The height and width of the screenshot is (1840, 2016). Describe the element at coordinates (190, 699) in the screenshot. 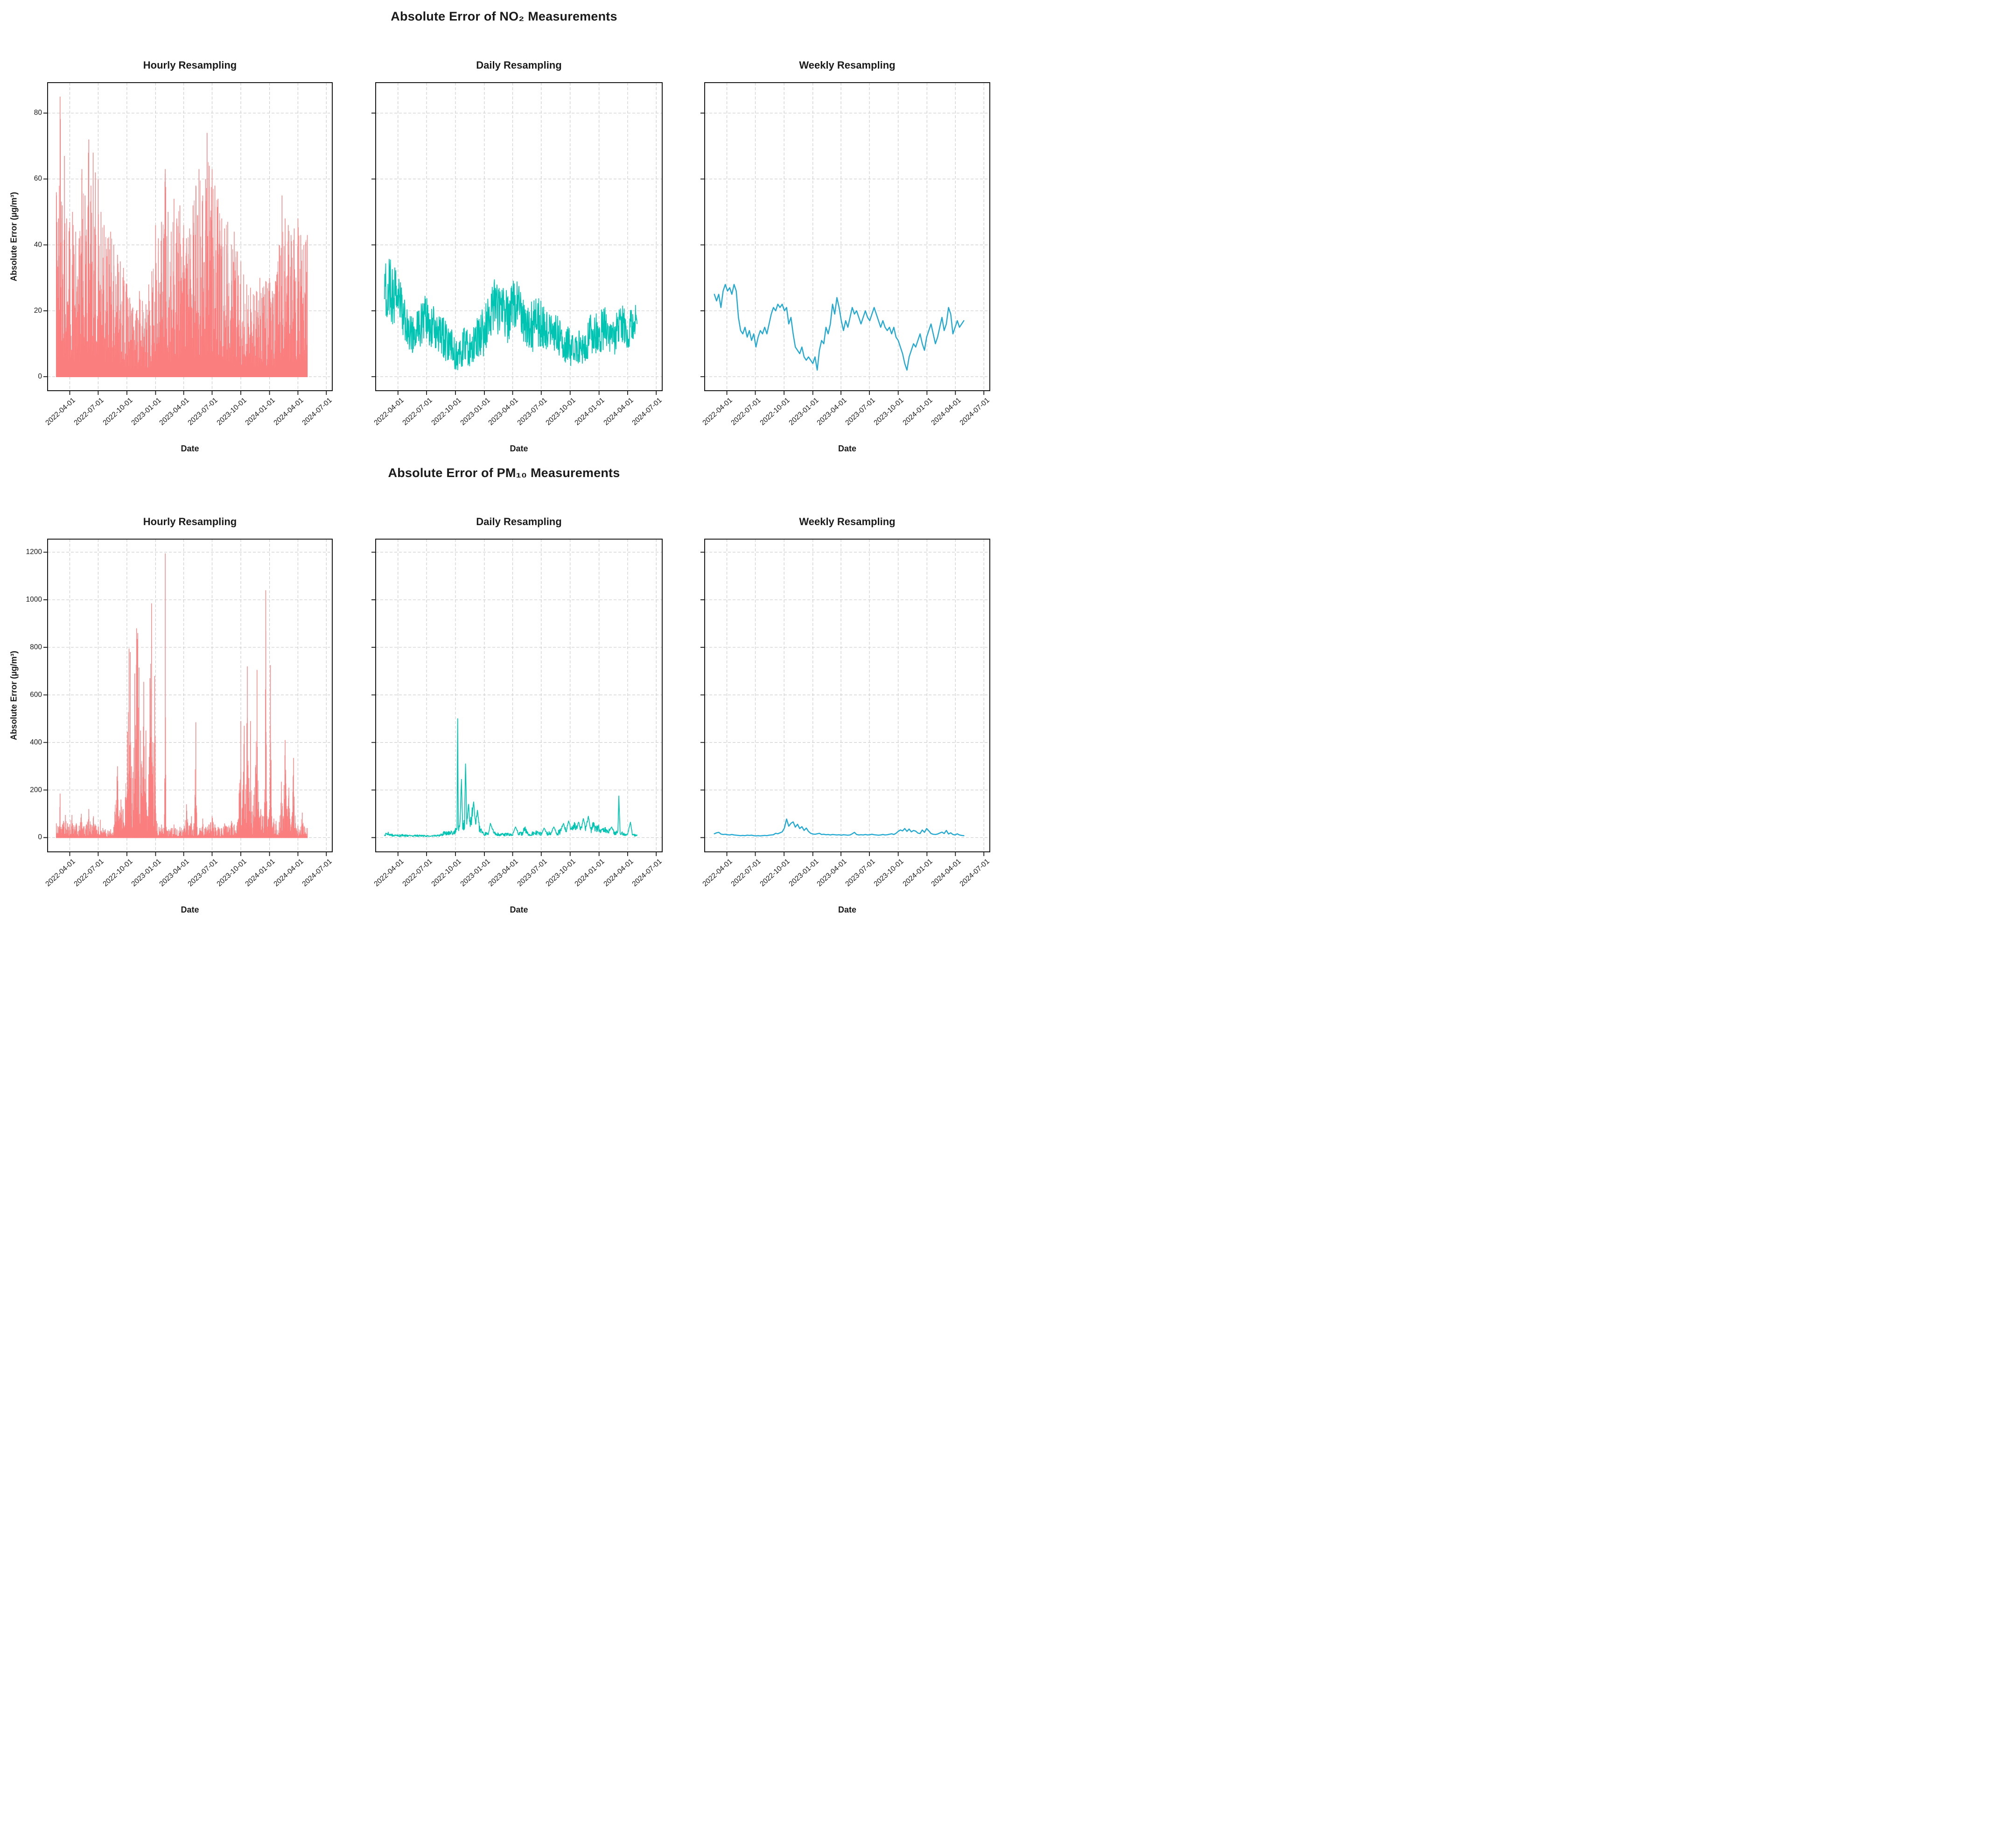

I see `pm10-hourly-plot-canvas` at that location.